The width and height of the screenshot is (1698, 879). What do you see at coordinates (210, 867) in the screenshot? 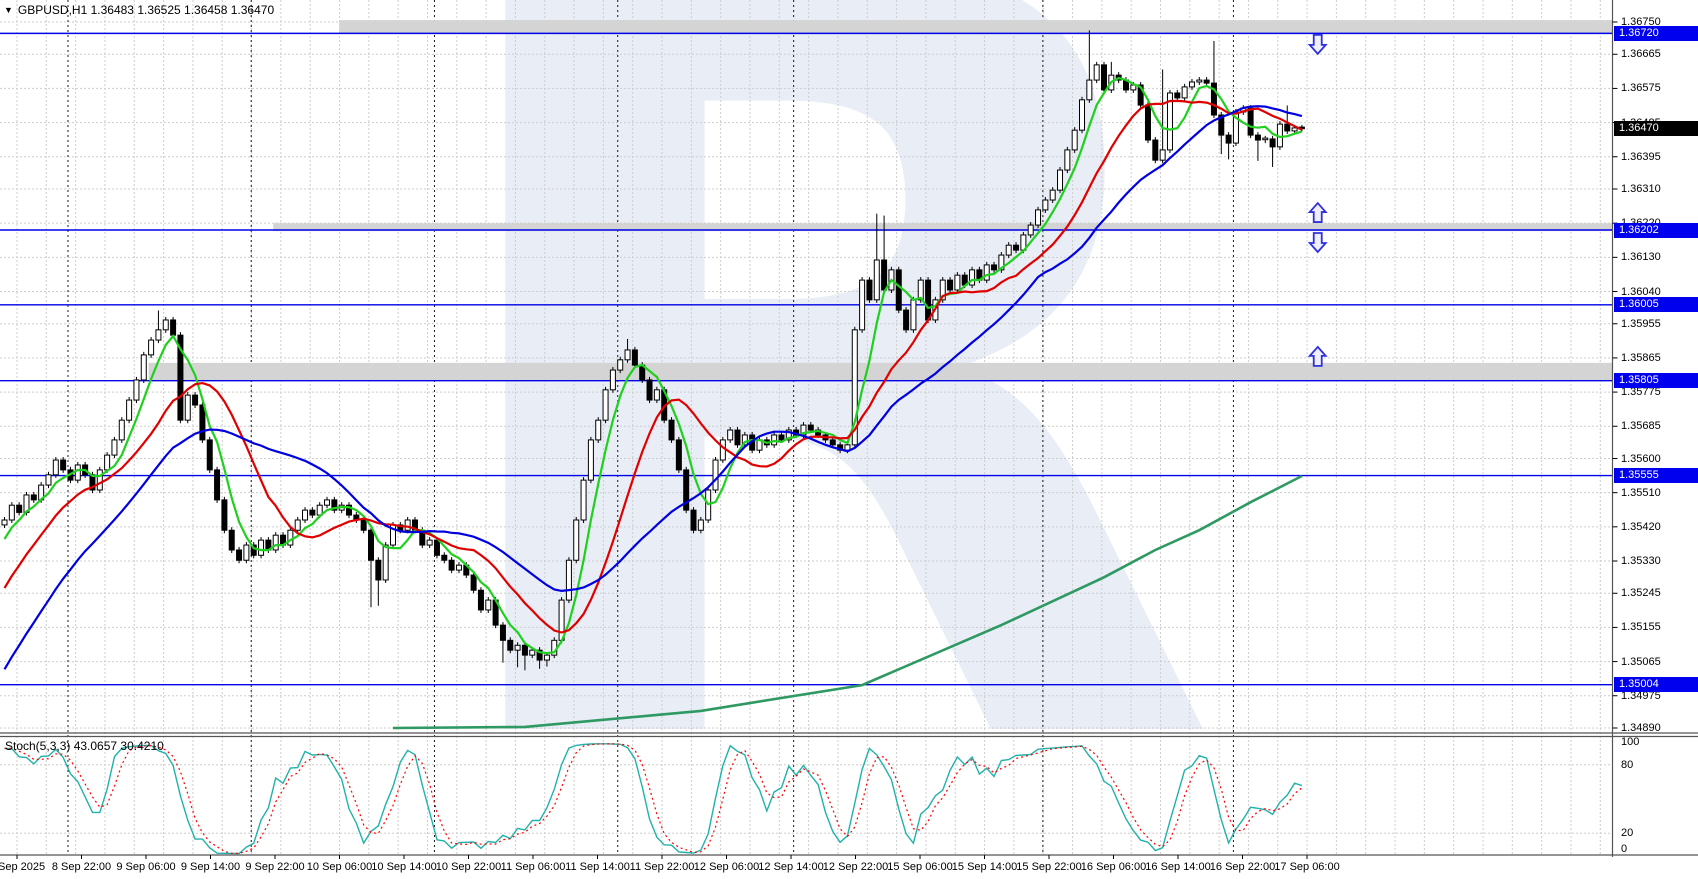
I see `time-axis-label: 9 Sep 14:00` at bounding box center [210, 867].